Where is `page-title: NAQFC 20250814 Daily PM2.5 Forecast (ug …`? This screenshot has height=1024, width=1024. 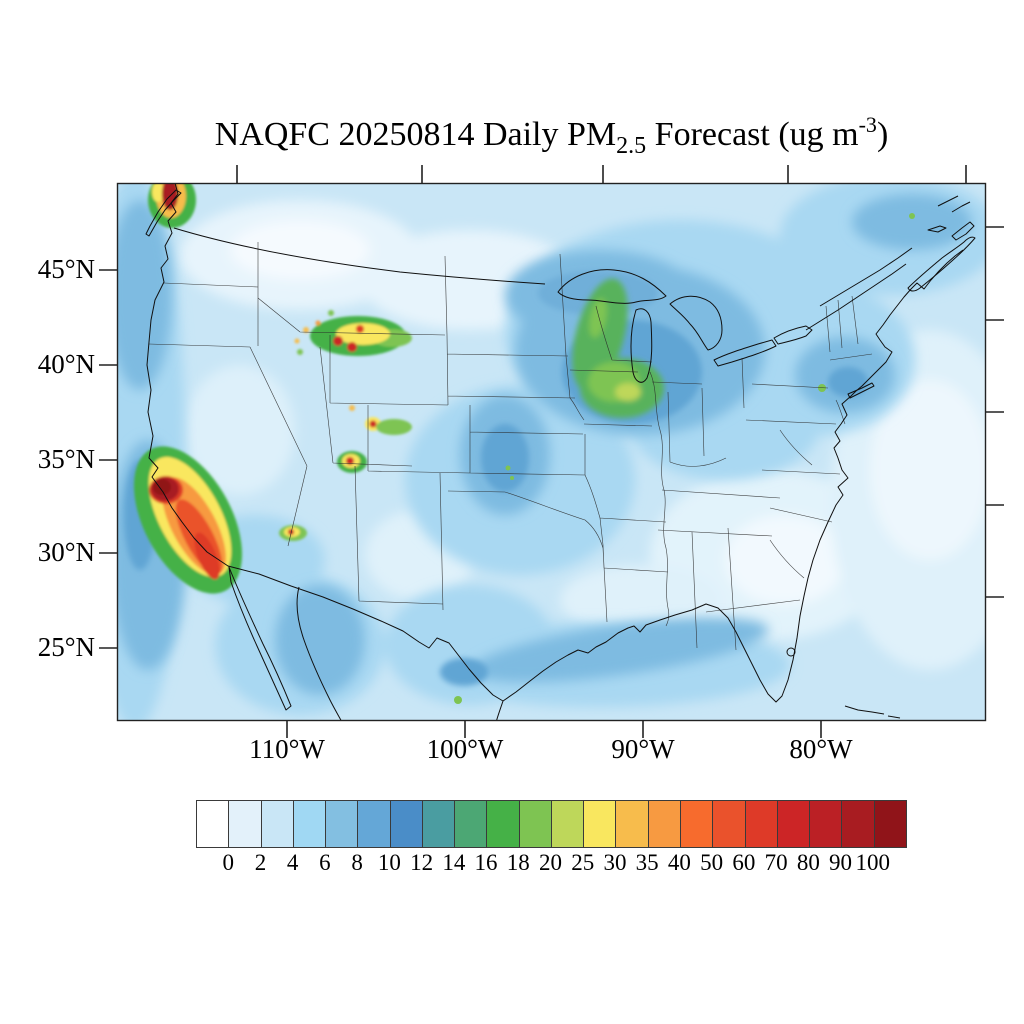 page-title: NAQFC 20250814 Daily PM2.5 Forecast (ug … is located at coordinates (551, 136).